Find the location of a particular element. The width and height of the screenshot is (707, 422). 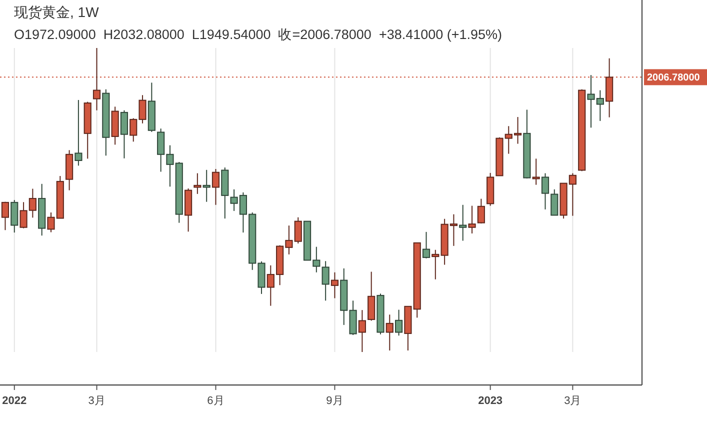

x-tick-label: 9月 is located at coordinates (335, 401).